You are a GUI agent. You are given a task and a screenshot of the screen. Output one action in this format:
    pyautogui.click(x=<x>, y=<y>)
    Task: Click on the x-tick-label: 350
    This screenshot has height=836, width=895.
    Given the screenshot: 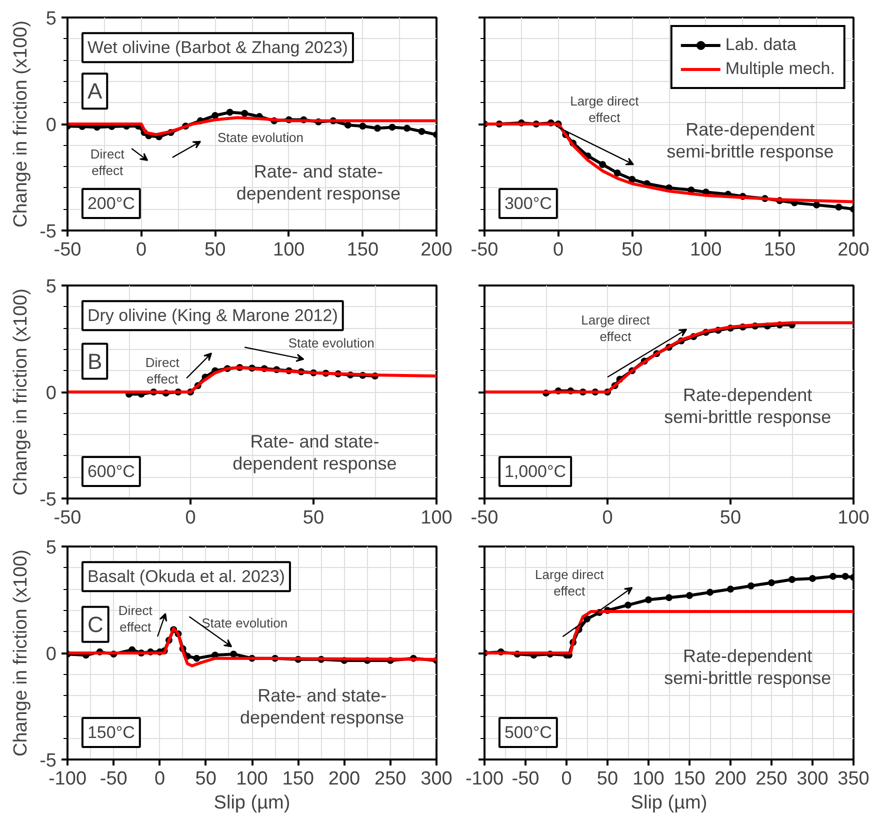 What is the action you would take?
    pyautogui.click(x=854, y=779)
    